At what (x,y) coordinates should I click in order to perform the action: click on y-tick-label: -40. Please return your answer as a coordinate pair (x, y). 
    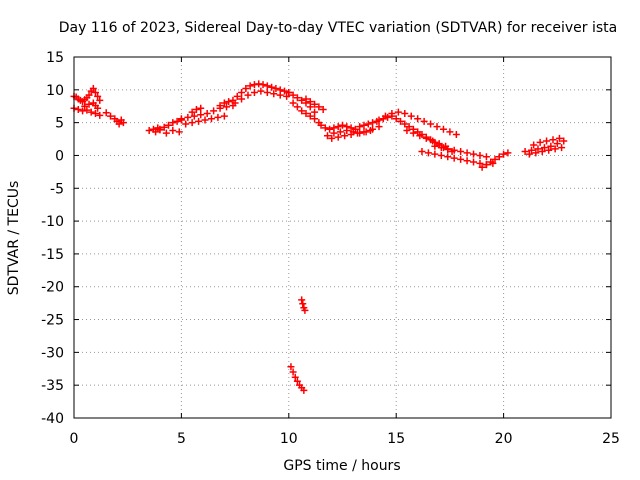
    Looking at the image, I should click on (52, 419).